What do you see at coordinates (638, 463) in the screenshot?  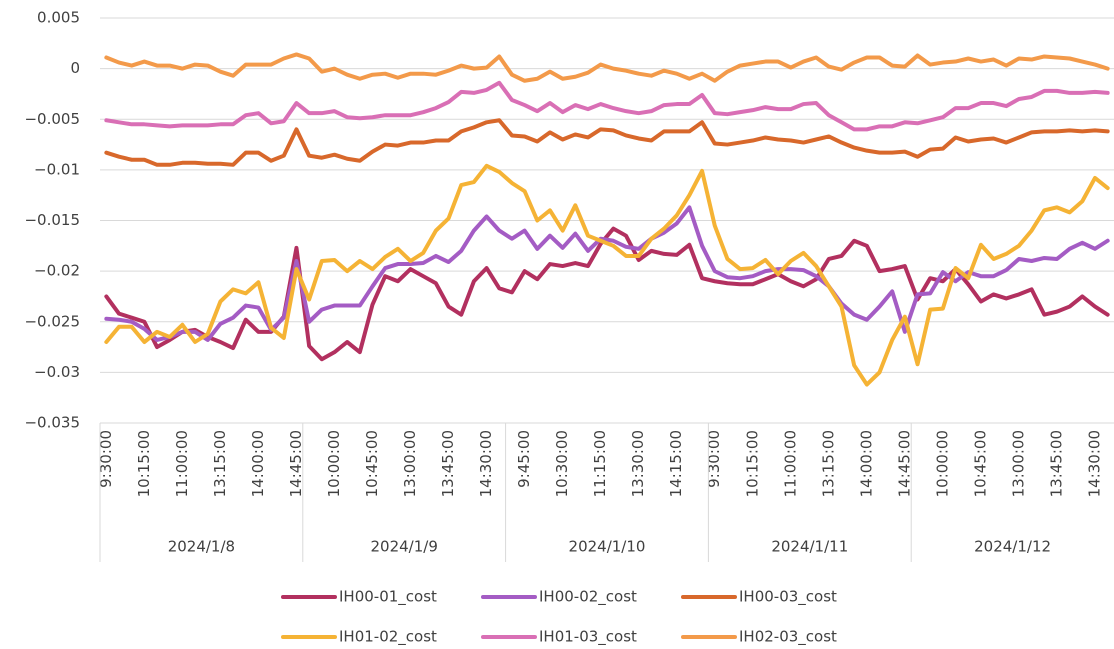 I see `x-tick-label: 13:30:00` at bounding box center [638, 463].